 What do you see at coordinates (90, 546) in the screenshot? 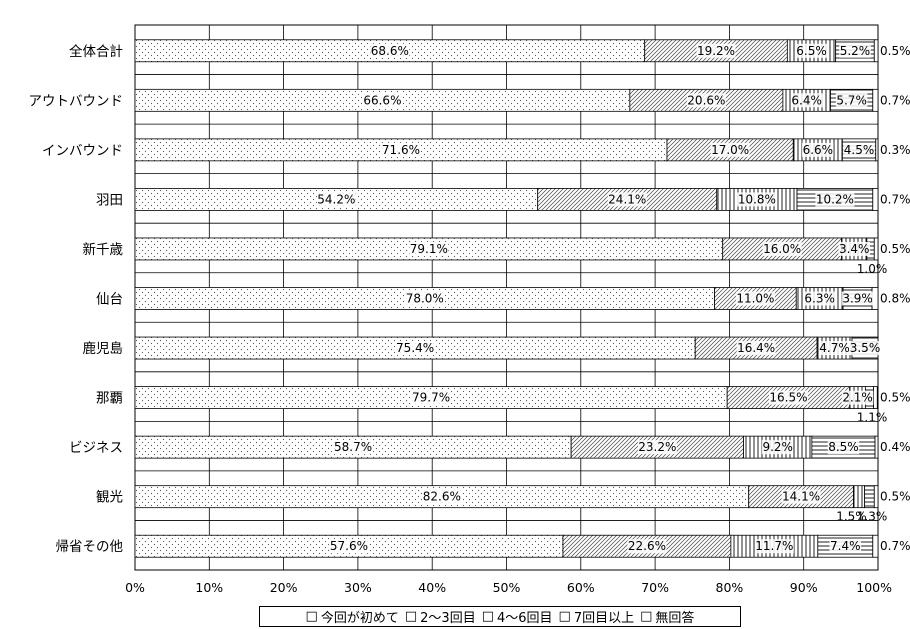
I see `category-label: 帰省その他` at bounding box center [90, 546].